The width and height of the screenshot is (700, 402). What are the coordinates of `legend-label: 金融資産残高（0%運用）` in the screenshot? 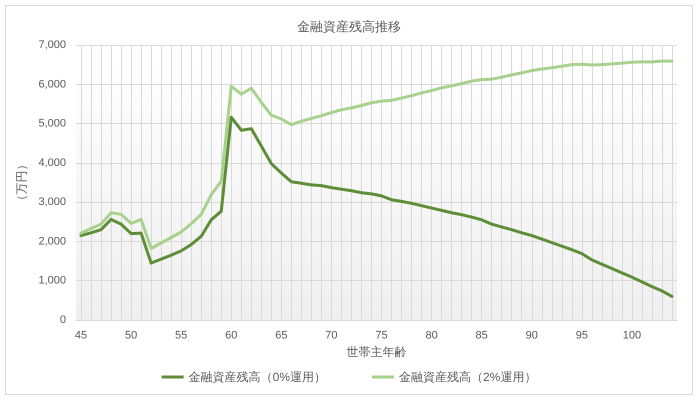 It's located at (257, 377).